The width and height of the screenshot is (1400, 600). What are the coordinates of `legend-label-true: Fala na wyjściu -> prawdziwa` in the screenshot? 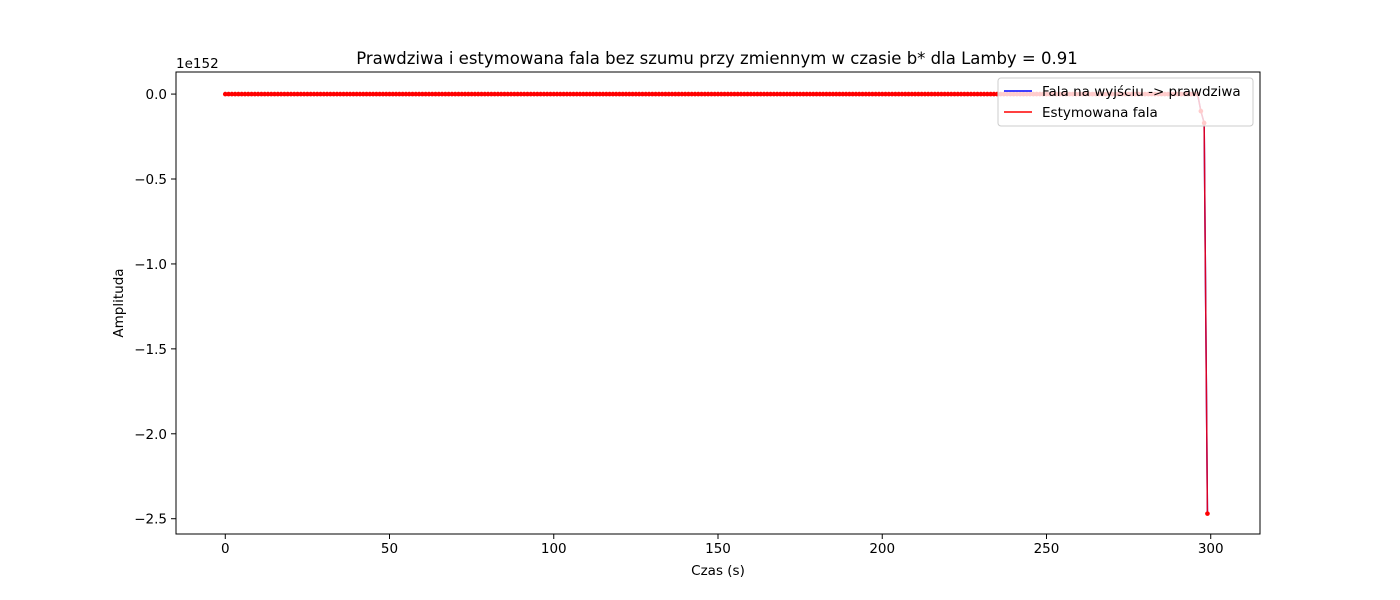 It's located at (1141, 92).